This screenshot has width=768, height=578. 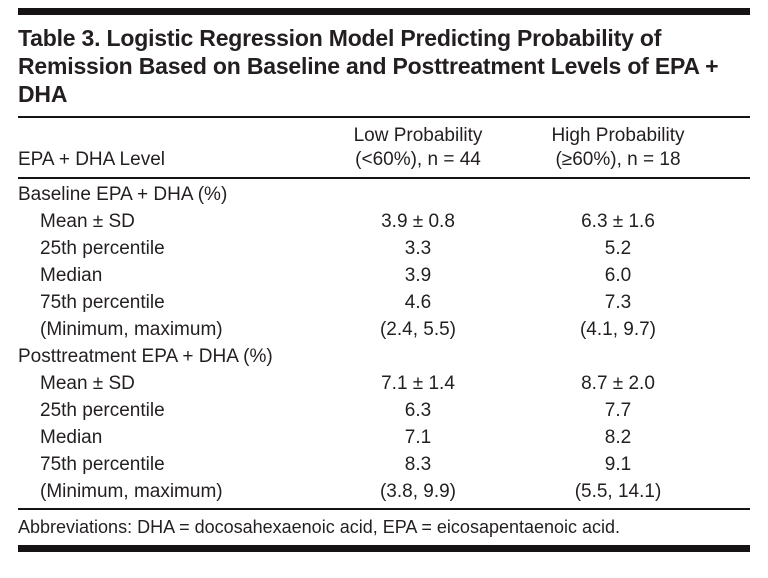 What do you see at coordinates (384, 302) in the screenshot?
I see `table-row: 75th percentile 4.6 7.3` at bounding box center [384, 302].